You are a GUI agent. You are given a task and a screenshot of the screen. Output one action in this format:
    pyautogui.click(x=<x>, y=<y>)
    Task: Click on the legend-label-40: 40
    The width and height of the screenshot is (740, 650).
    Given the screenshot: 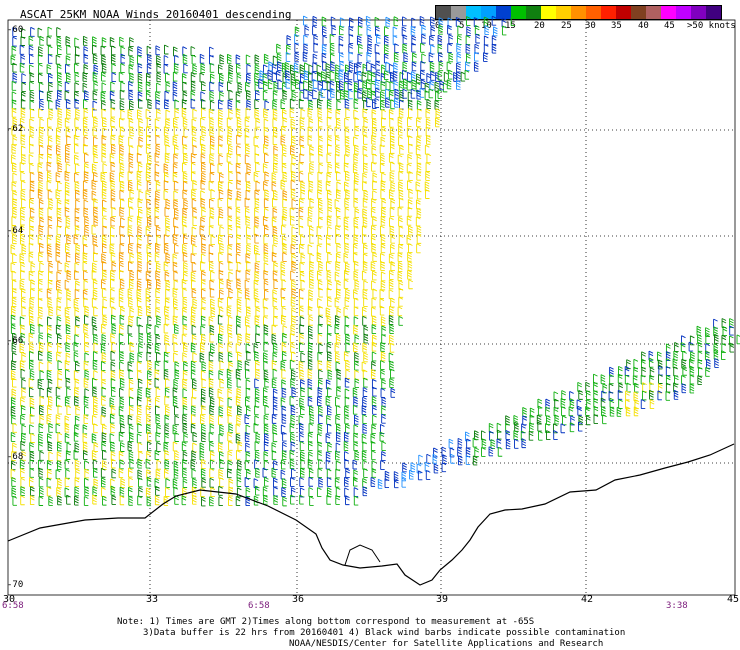 What is the action you would take?
    pyautogui.click(x=643, y=26)
    